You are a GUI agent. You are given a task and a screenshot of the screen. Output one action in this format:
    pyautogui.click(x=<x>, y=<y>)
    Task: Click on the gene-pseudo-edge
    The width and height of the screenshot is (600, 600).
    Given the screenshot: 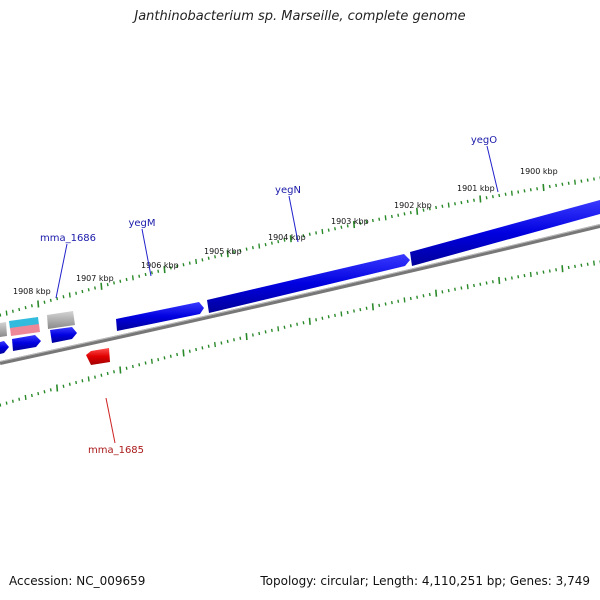 What is the action you would take?
    pyautogui.click(x=3, y=329)
    